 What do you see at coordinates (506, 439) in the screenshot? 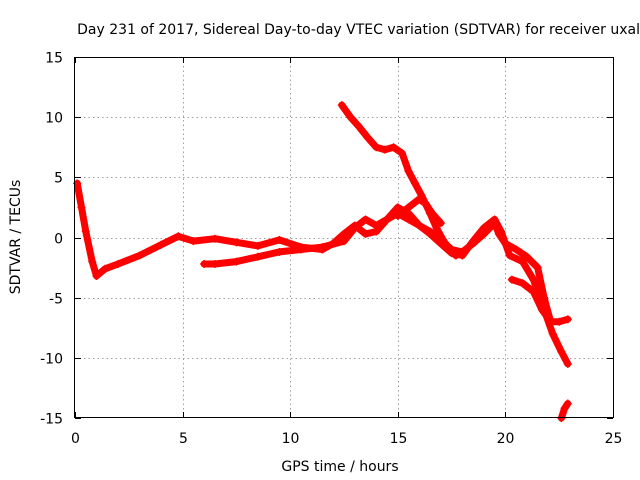
I see `x-tick-label: 20` at bounding box center [506, 439].